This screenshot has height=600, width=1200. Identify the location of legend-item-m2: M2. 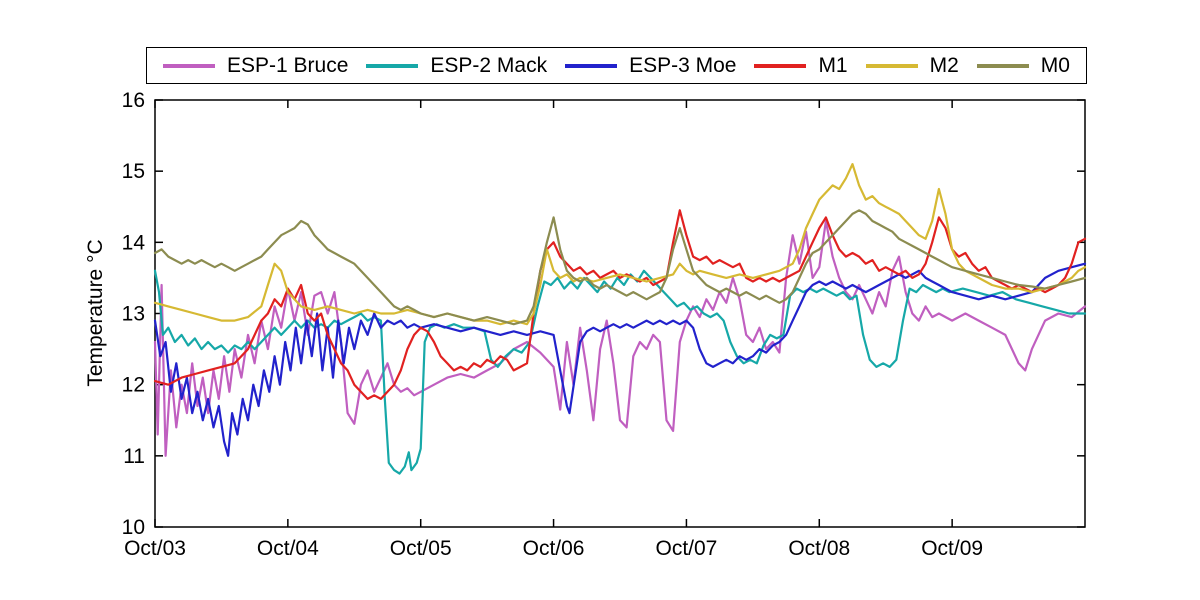
(912, 65).